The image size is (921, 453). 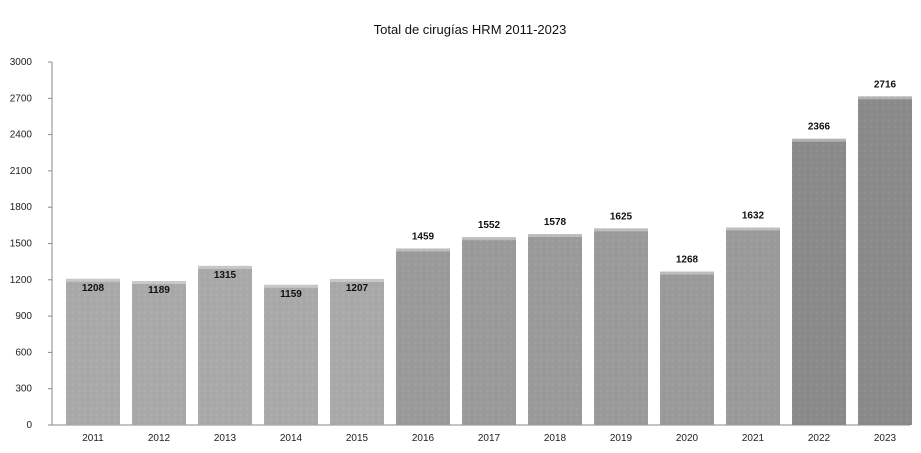 I want to click on x-tick-label: 2019, so click(x=621, y=438).